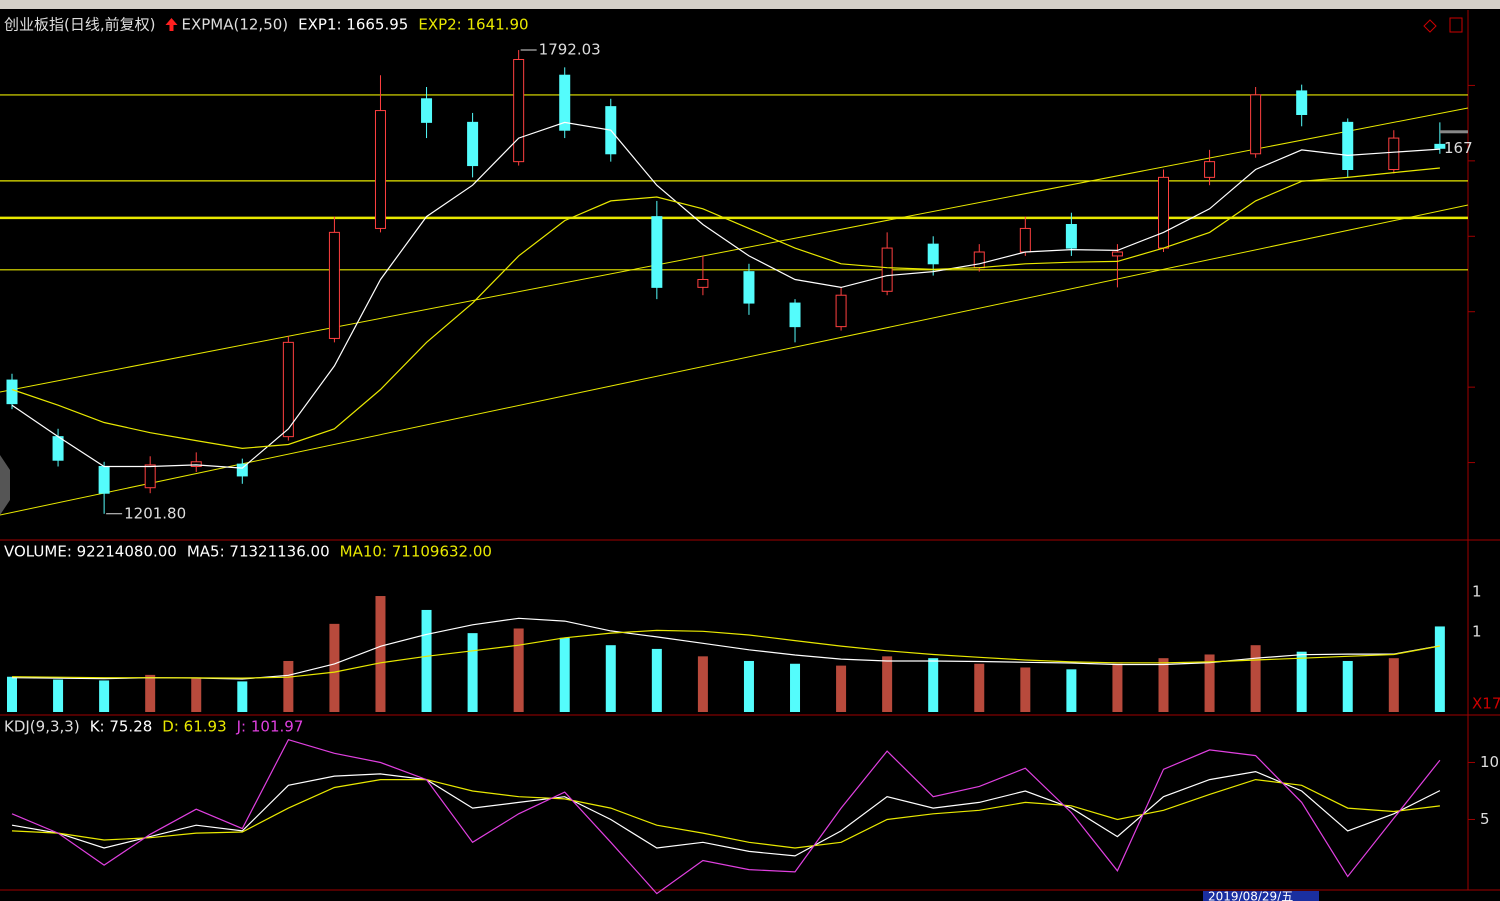 The image size is (1500, 901). I want to click on legend-entry: MA10: 71109632.00, so click(416, 552).